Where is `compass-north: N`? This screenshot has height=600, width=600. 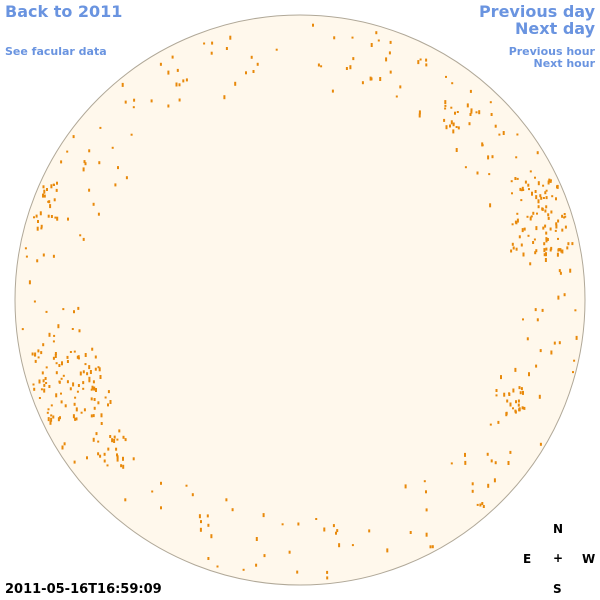
compass-north: N is located at coordinates (558, 529).